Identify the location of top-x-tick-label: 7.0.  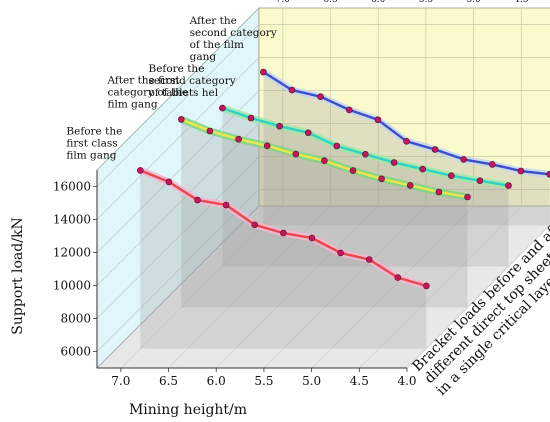
(283, 2).